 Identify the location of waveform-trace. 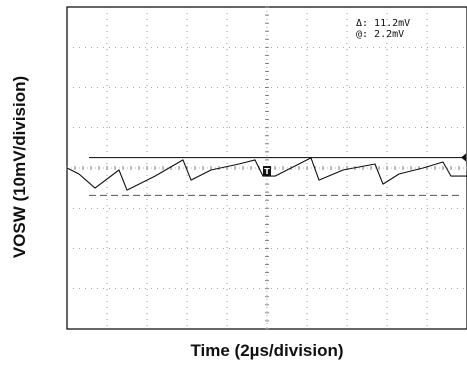
(266, 174).